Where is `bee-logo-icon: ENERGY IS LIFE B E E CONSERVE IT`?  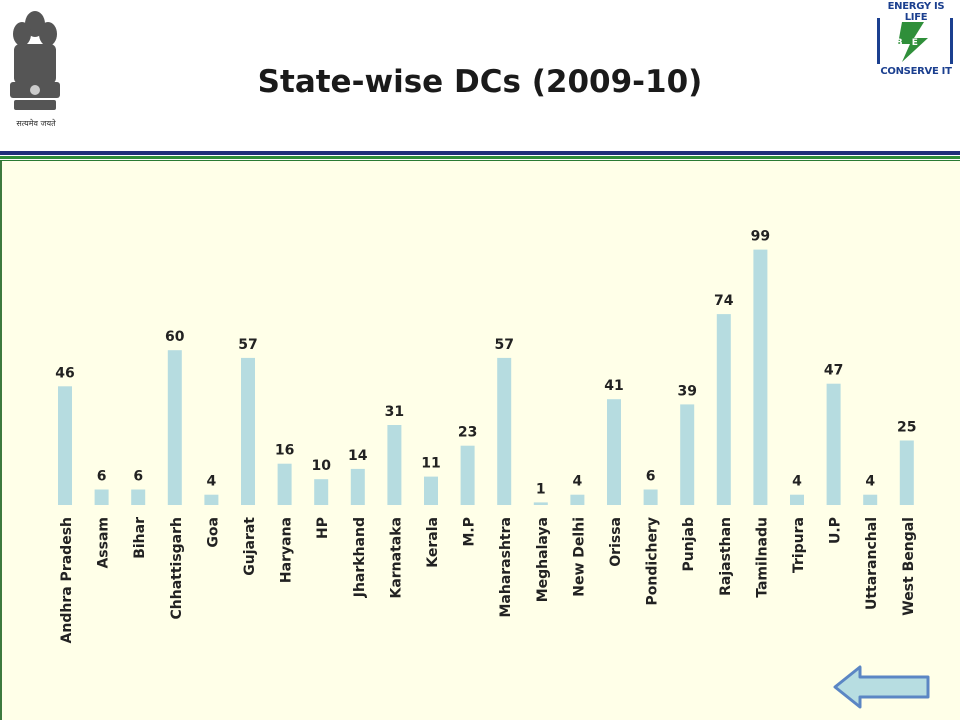
bee-logo-icon: ENERGY IS LIFE B E E CONSERVE IT is located at coordinates (916, 46).